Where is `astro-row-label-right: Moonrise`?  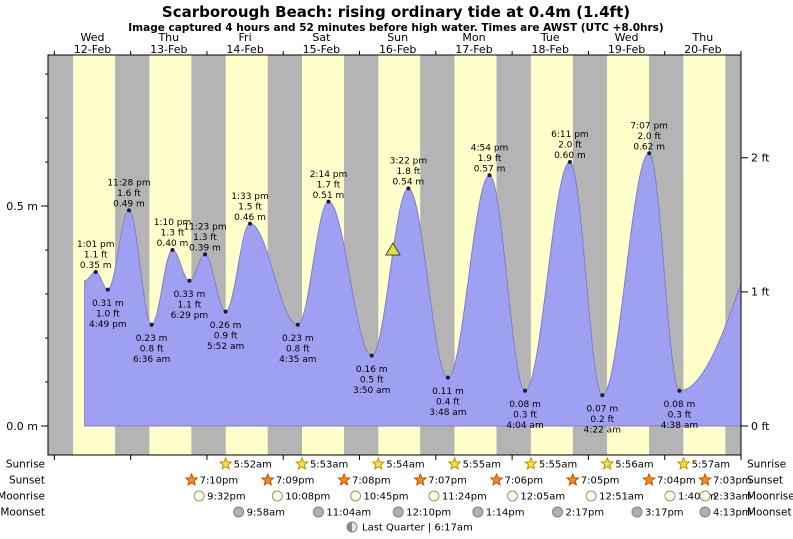
astro-row-label-right: Moonrise is located at coordinates (770, 497).